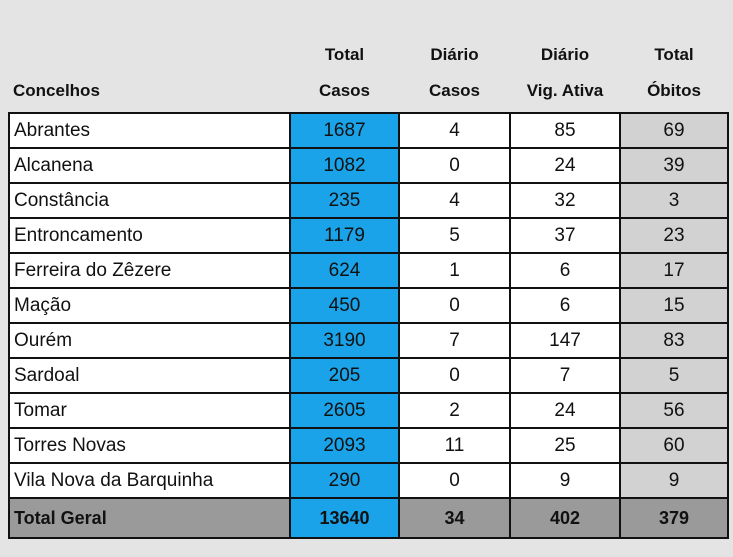 This screenshot has width=733, height=557. What do you see at coordinates (149, 270) in the screenshot?
I see `cell-concelho: Ferreira do Zêzere` at bounding box center [149, 270].